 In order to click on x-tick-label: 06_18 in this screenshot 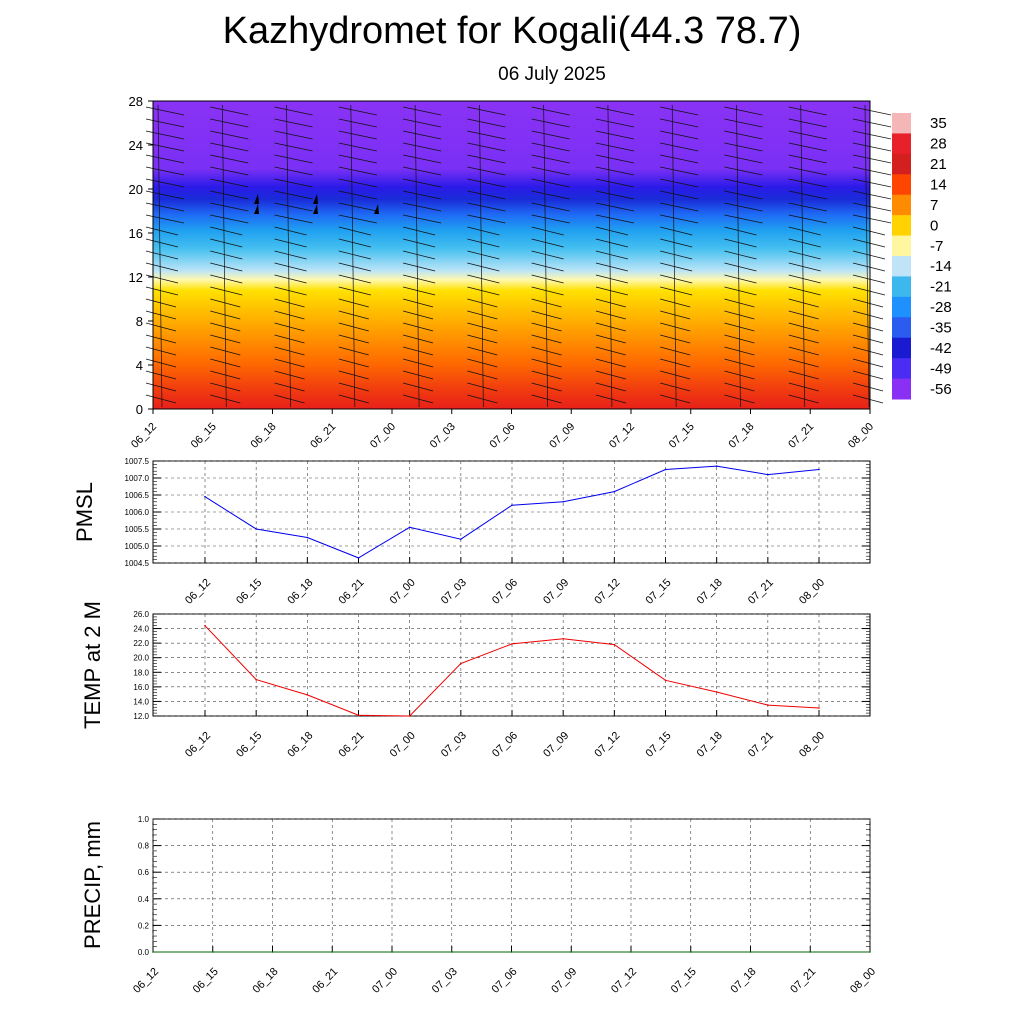, I will do `click(300, 745)`.